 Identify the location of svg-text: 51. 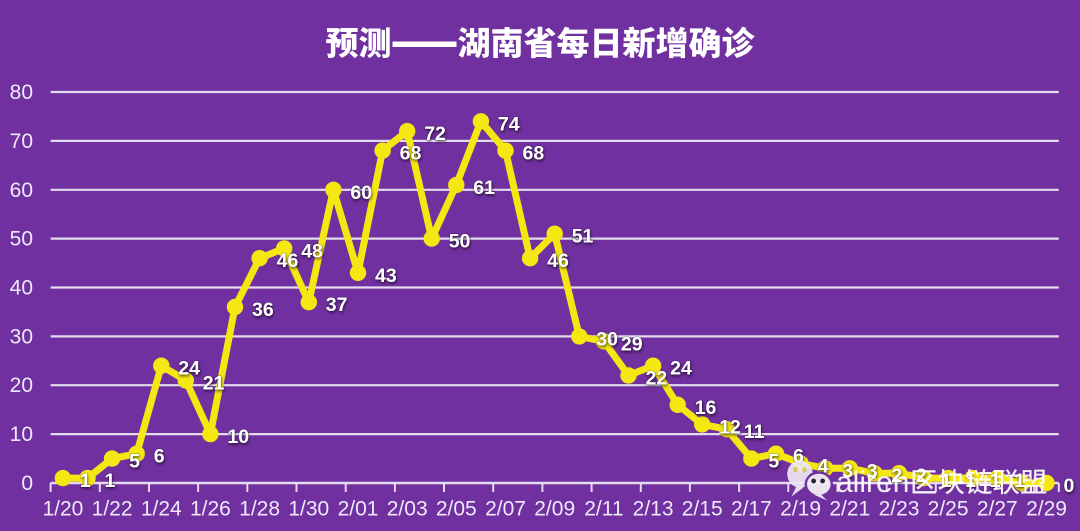
(583, 237).